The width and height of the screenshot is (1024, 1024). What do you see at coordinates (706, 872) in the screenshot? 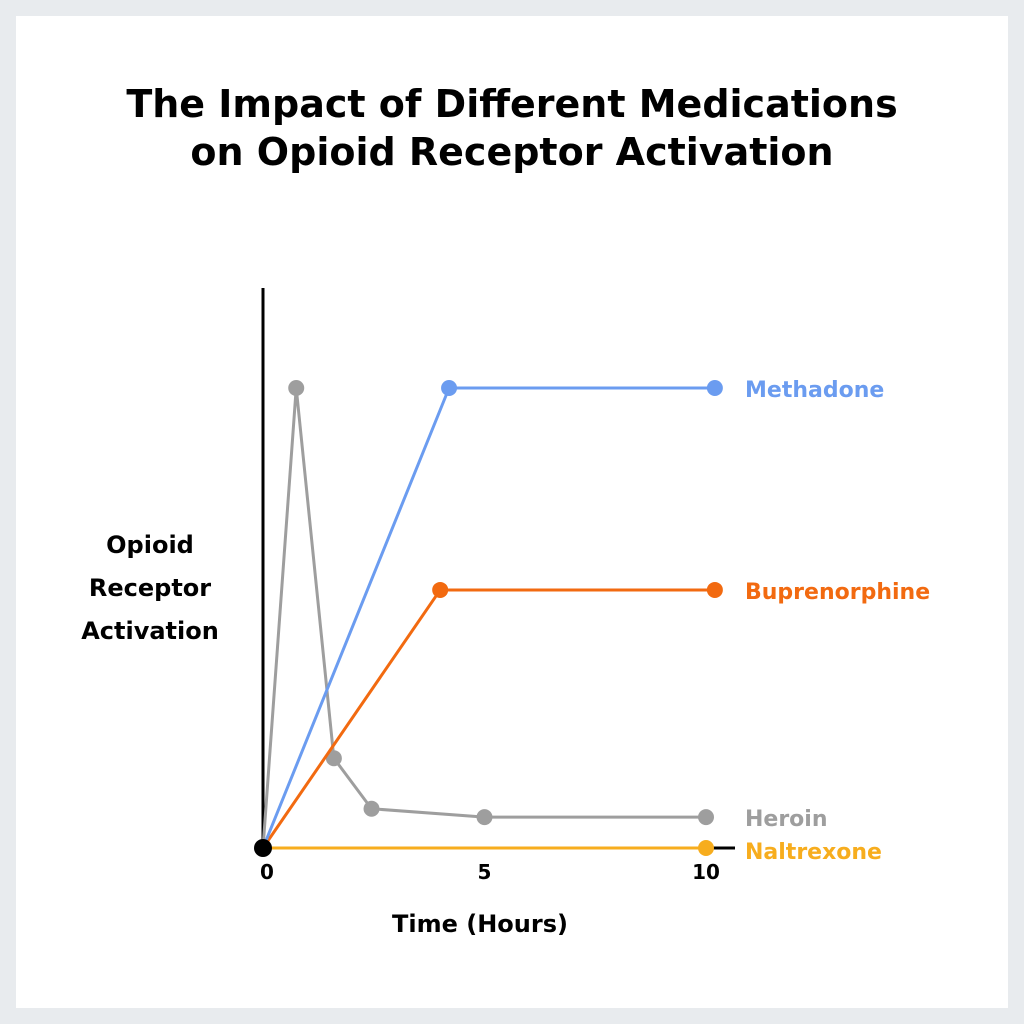
I see `x-tick-label: 10` at bounding box center [706, 872].